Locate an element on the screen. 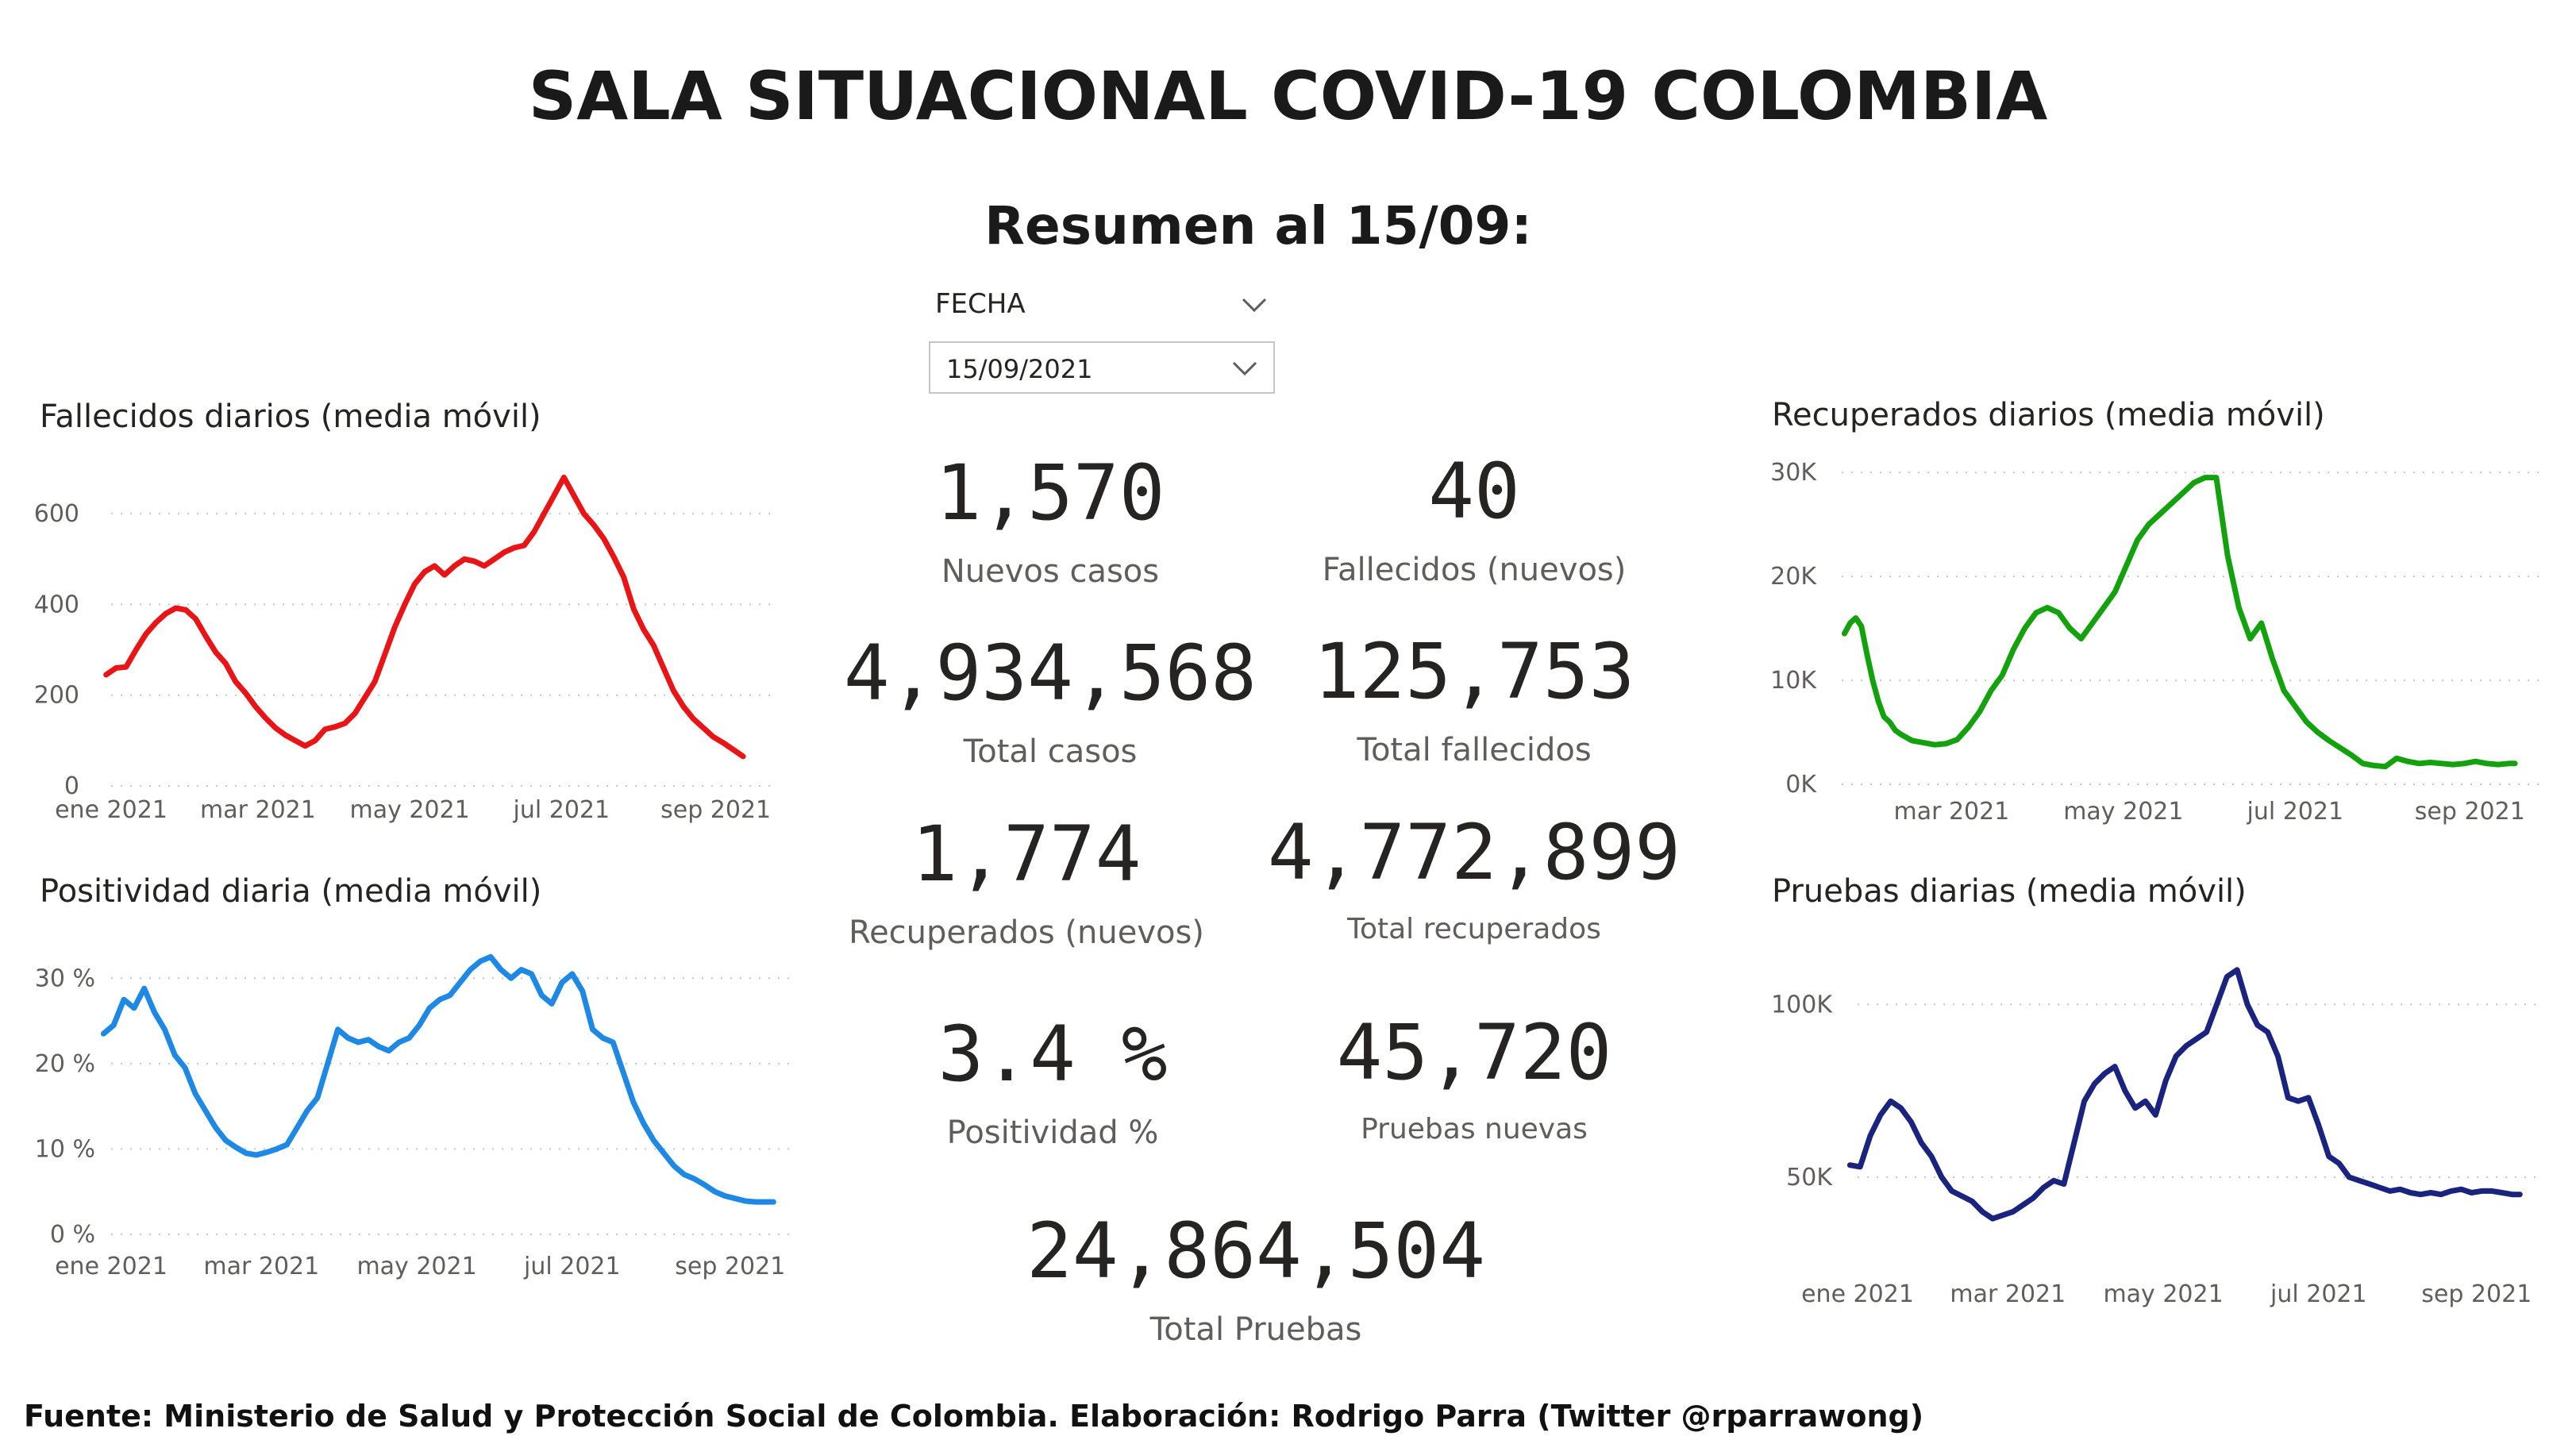  y-tick-label: 10K is located at coordinates (1793, 681).